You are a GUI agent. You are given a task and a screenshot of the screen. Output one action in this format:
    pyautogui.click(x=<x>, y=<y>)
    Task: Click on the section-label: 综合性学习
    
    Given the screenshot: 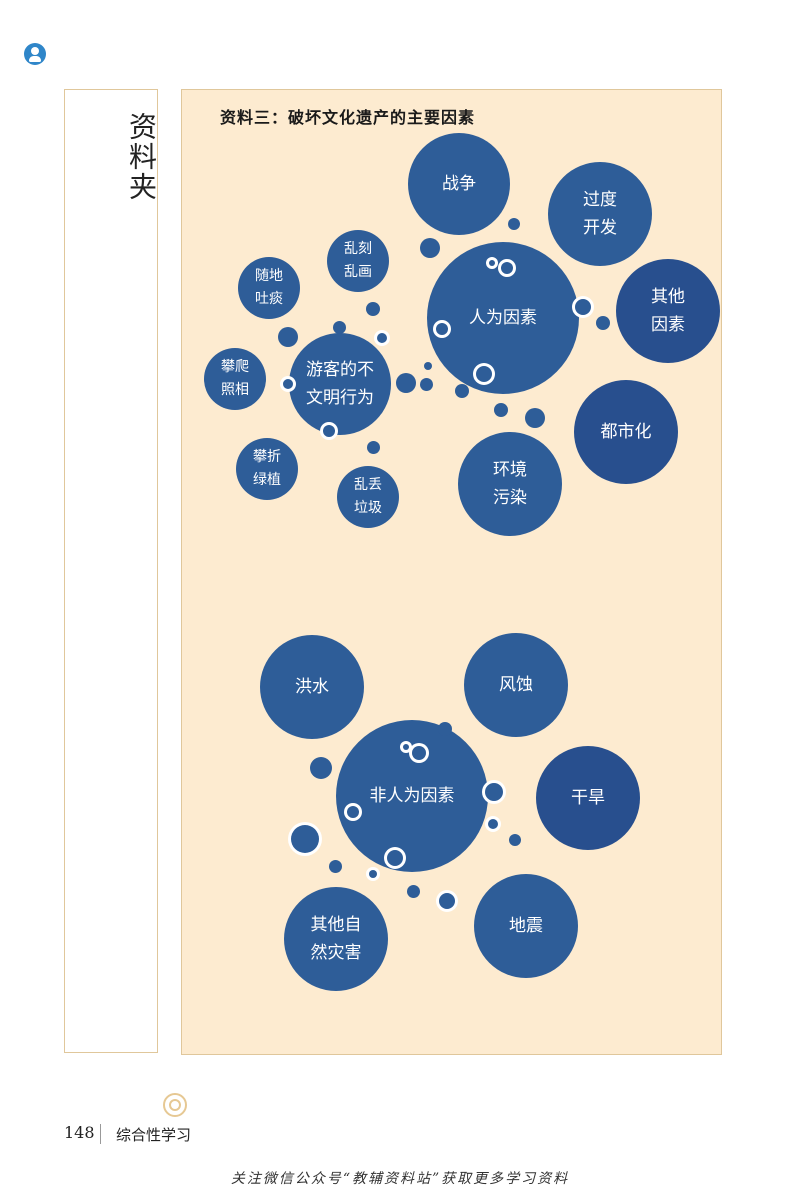 What is the action you would take?
    pyautogui.click(x=154, y=1135)
    